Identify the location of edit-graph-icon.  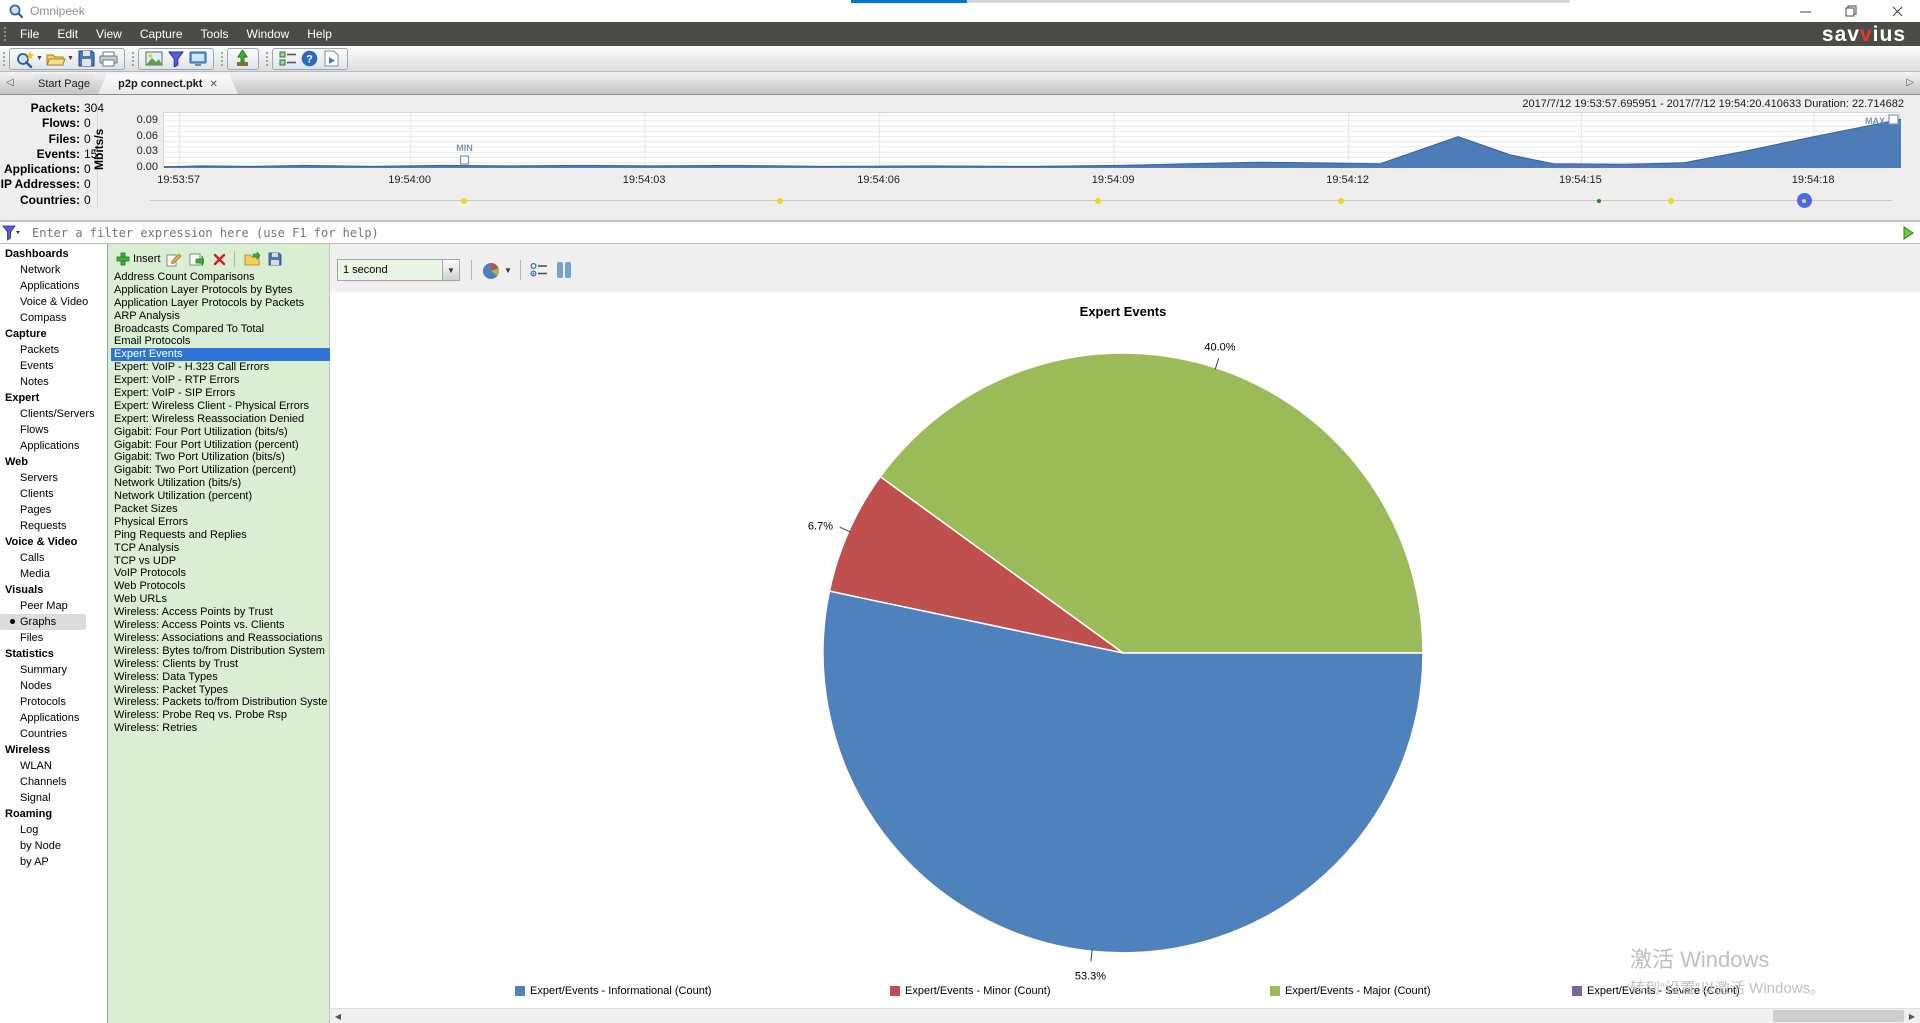
(174, 259).